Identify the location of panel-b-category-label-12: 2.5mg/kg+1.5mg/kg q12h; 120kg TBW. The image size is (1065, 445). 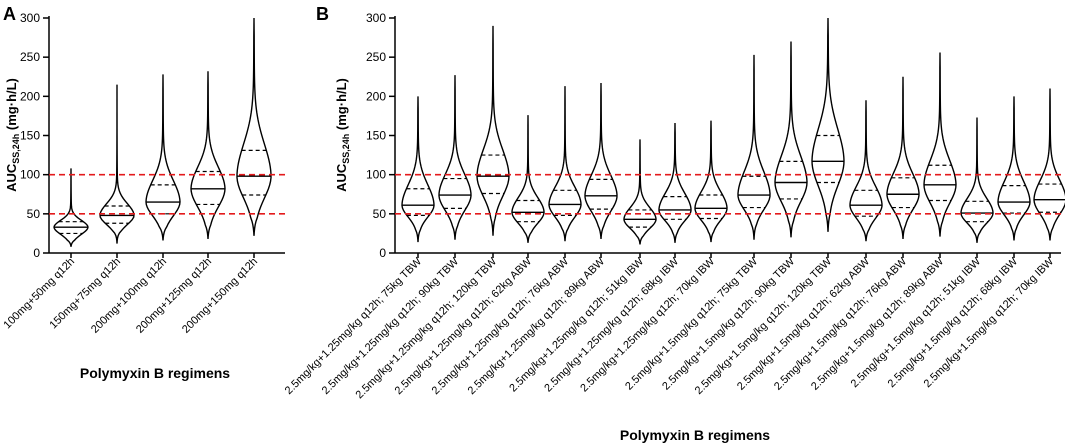
(764, 326).